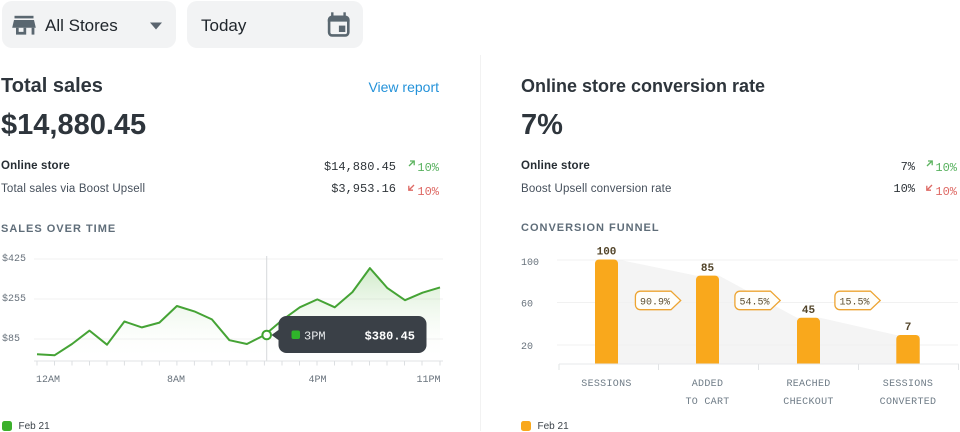 The image size is (960, 432). Describe the element at coordinates (754, 302) in the screenshot. I see `svg-text: 54.5%` at that location.